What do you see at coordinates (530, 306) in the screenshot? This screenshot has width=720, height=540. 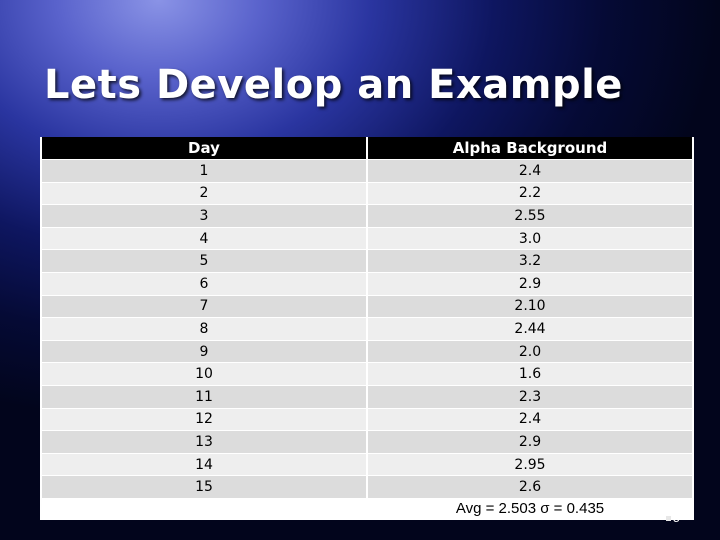 I see `alpha-background-cell: 2.10` at bounding box center [530, 306].